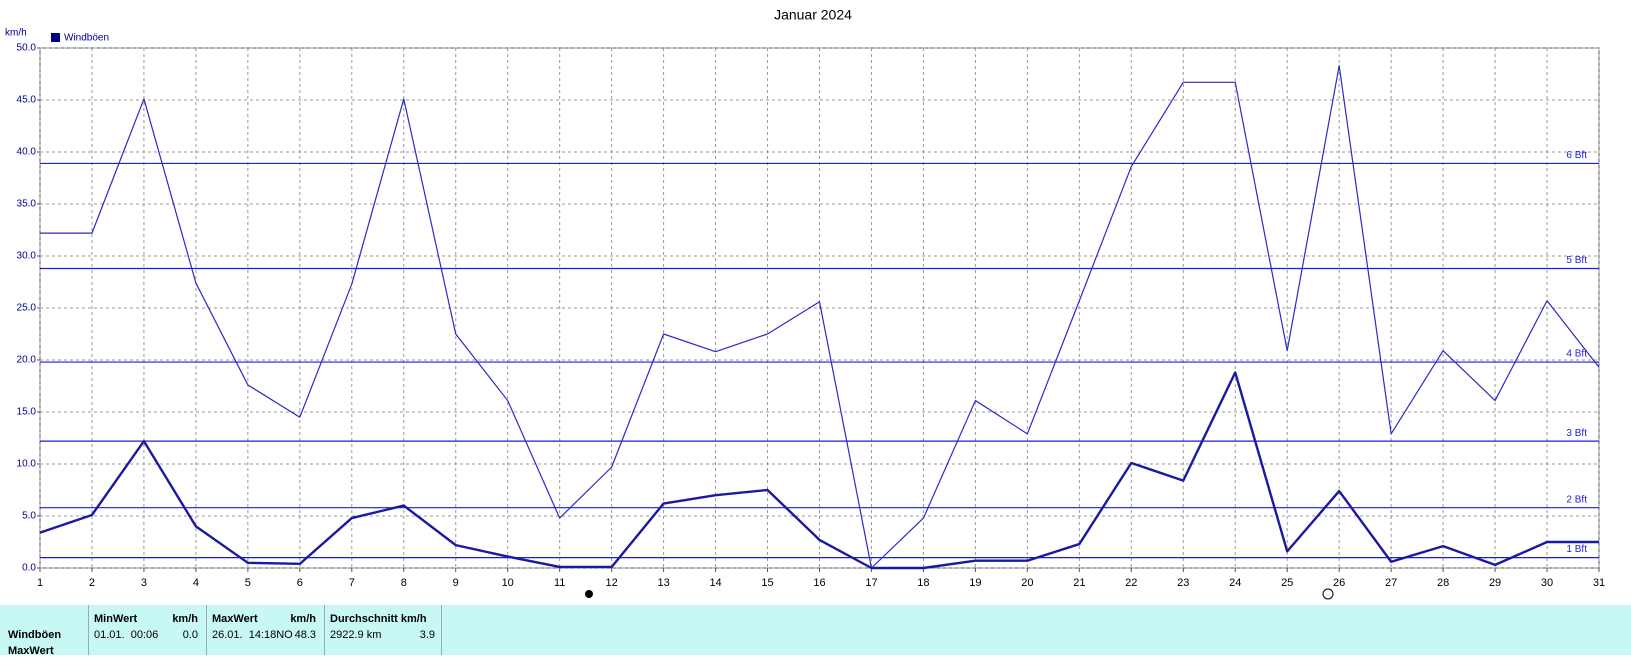  Describe the element at coordinates (1576, 499) in the screenshot. I see `beaufort-label: 2 Bft` at that location.